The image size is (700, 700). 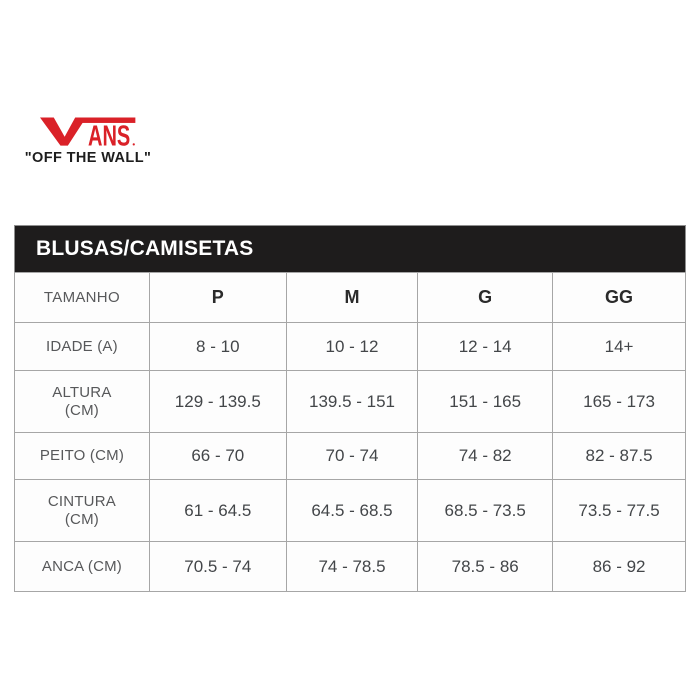 I want to click on column-header-row: TAMANHO P M G GG, so click(x=350, y=297).